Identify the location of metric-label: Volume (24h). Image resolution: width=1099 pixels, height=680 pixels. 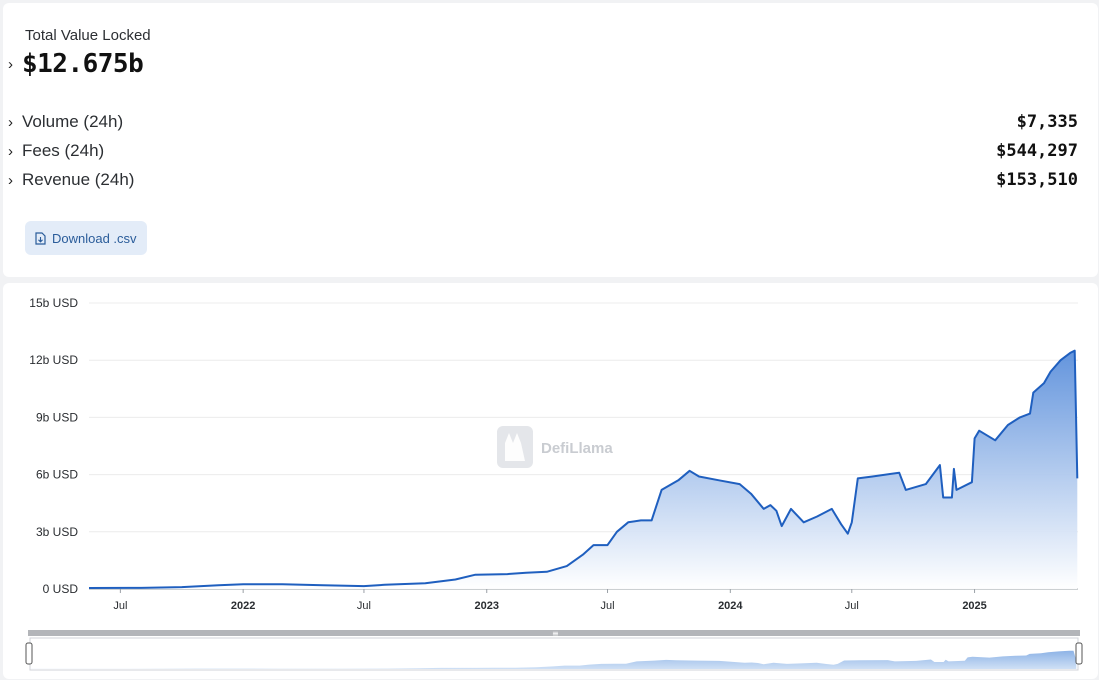
(73, 121).